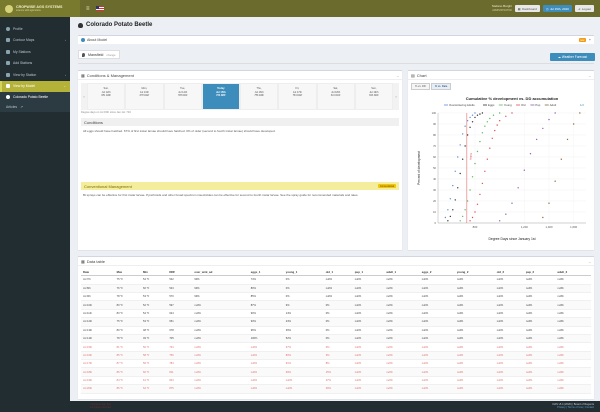  I want to click on table-cell: 651, so click(180, 322).